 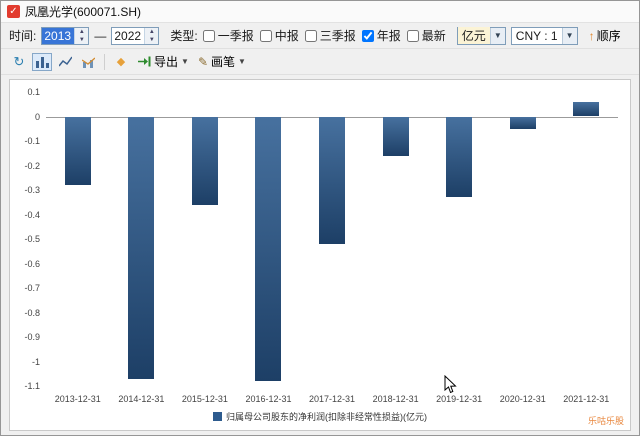 I want to click on brush-button-label: 画笔, so click(x=223, y=62).